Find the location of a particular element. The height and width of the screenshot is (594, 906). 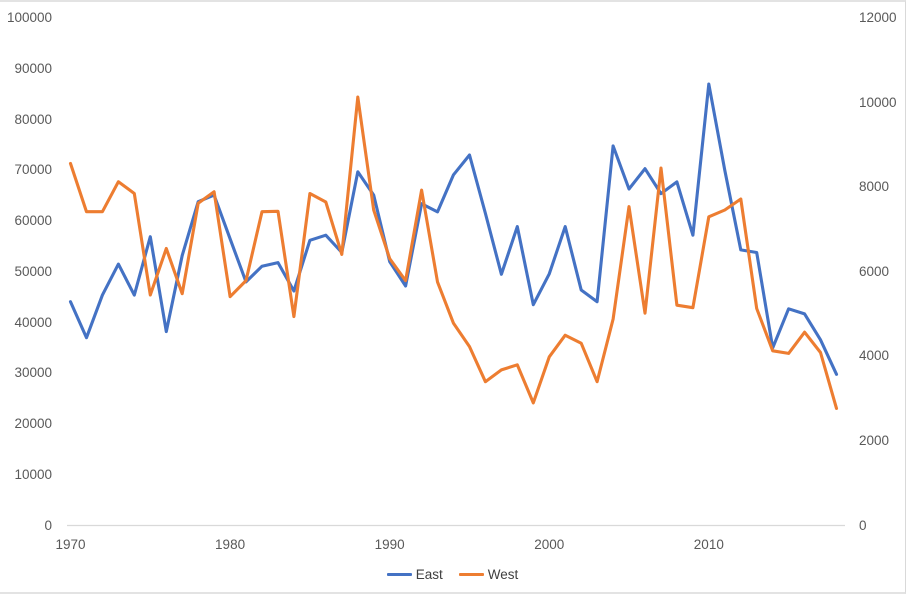

right-axis-tick-10000: 10000 is located at coordinates (878, 102).